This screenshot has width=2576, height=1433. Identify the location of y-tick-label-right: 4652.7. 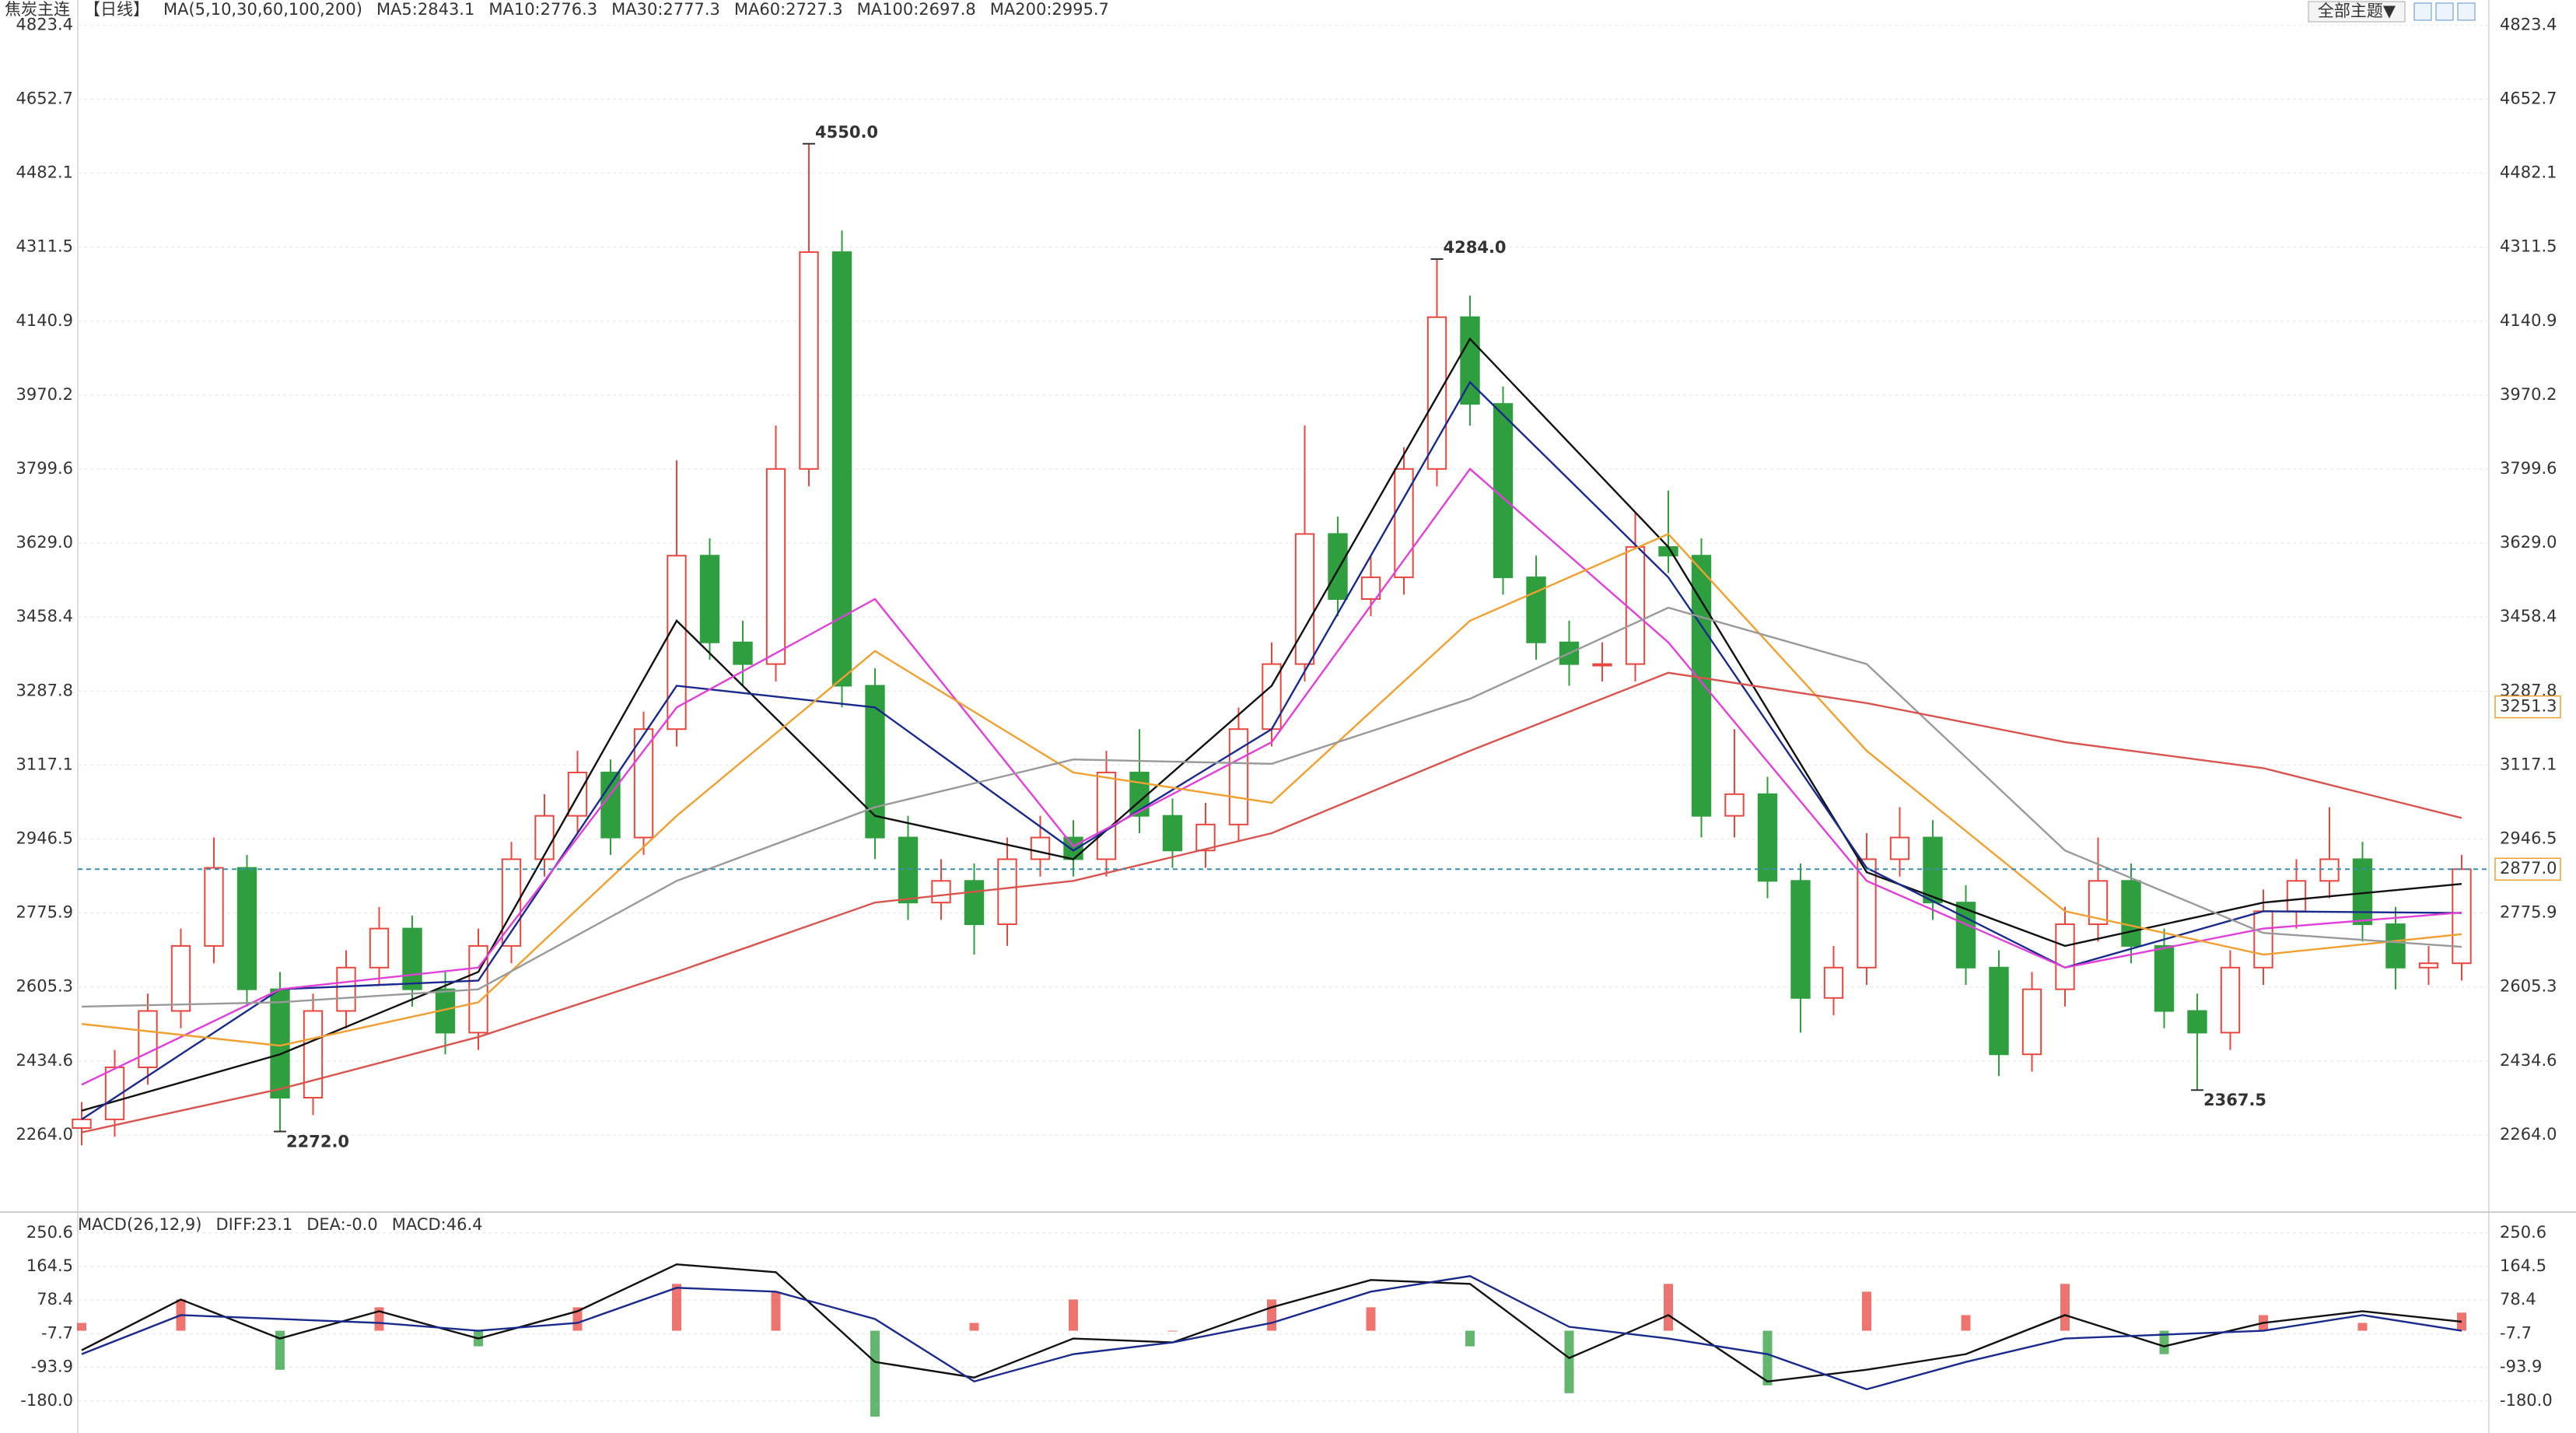
(2528, 99).